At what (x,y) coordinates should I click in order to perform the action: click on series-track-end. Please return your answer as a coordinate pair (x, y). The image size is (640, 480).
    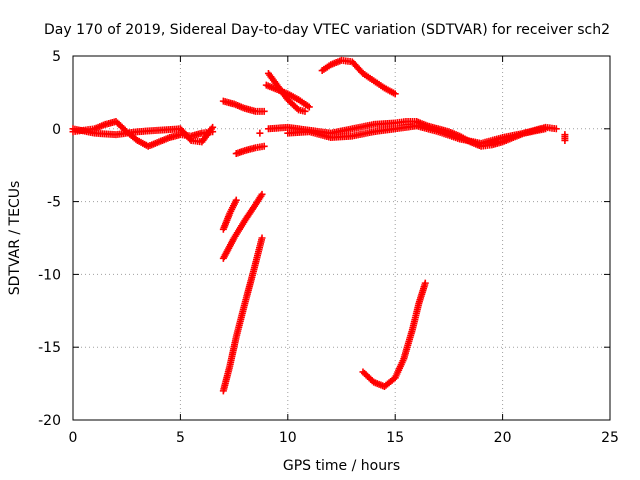
    Looking at the image, I should click on (565, 137).